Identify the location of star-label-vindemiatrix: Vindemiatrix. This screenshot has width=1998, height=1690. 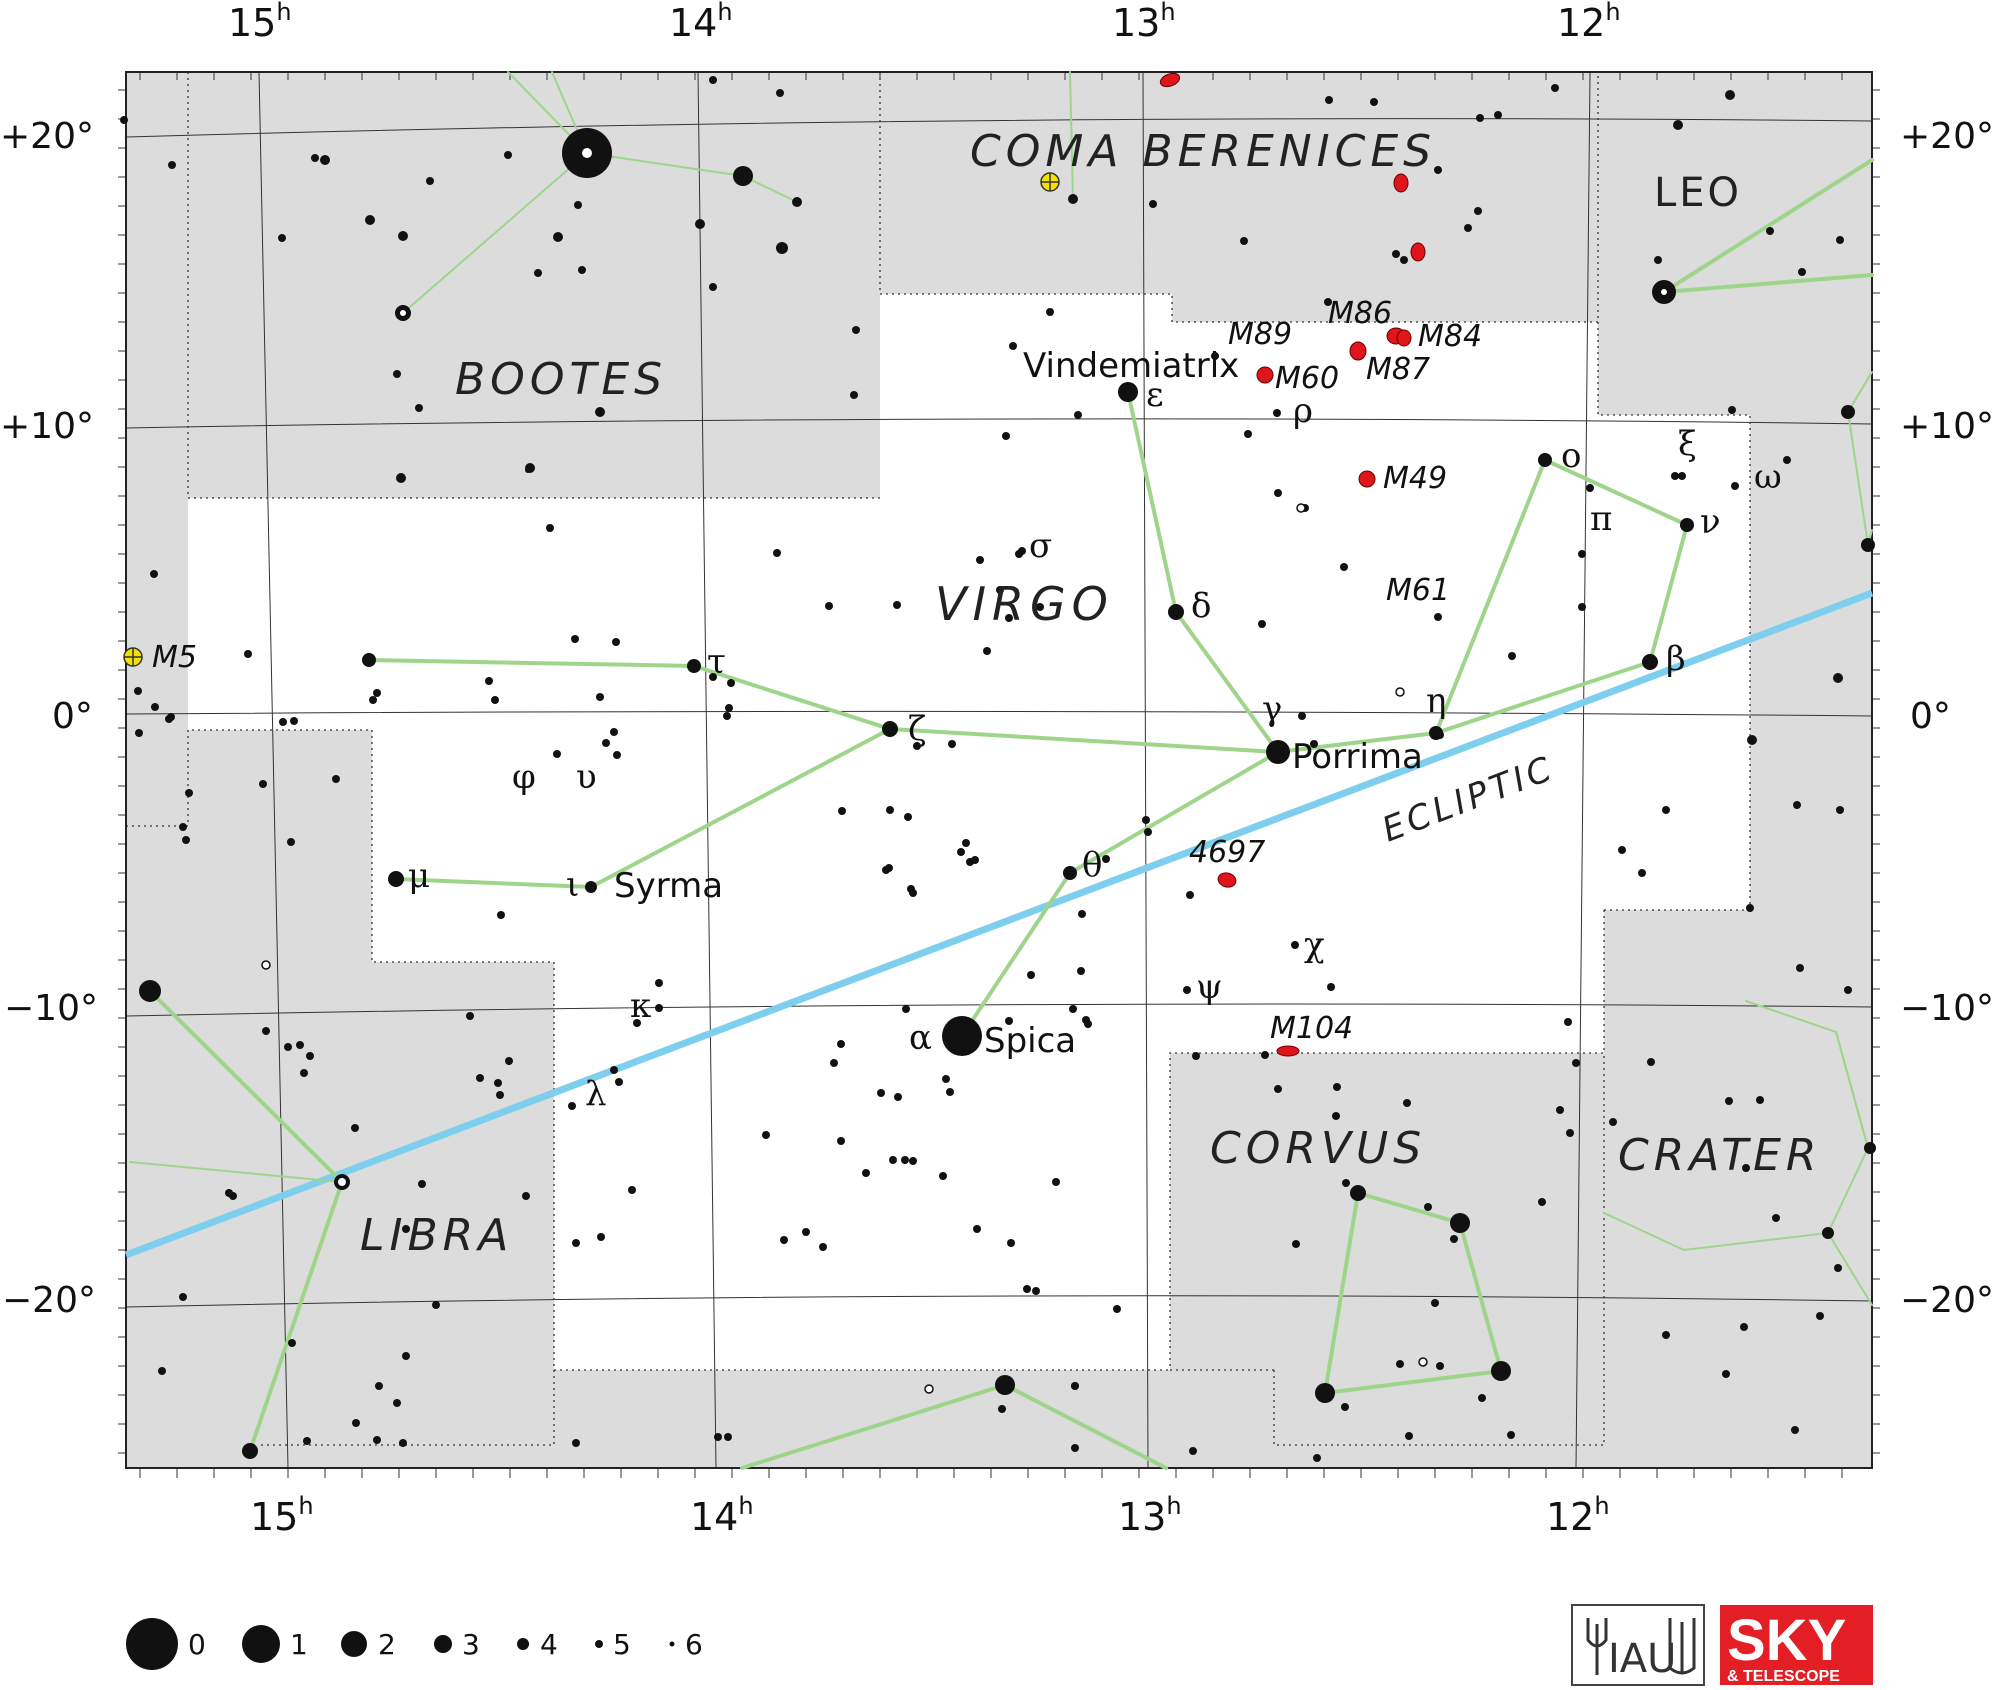
(1131, 366).